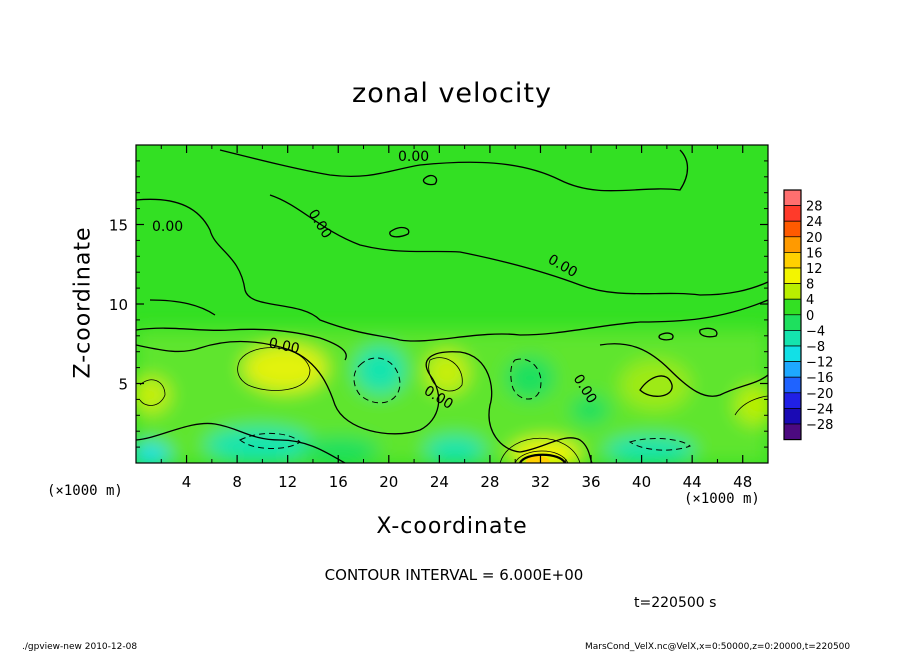  What do you see at coordinates (388, 482) in the screenshot?
I see `x-tick-label: 20` at bounding box center [388, 482].